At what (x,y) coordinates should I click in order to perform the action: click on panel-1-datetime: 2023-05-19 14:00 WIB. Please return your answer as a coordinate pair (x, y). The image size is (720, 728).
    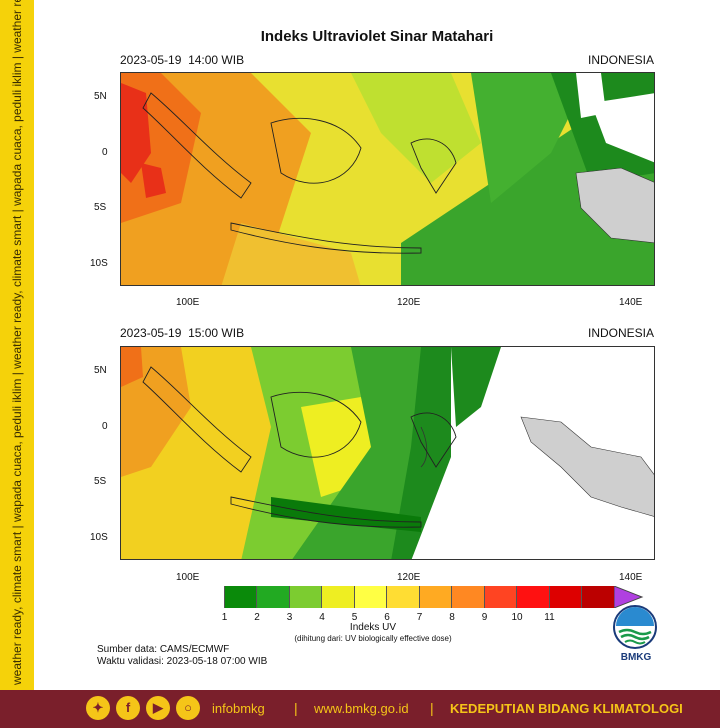
    Looking at the image, I should click on (182, 60).